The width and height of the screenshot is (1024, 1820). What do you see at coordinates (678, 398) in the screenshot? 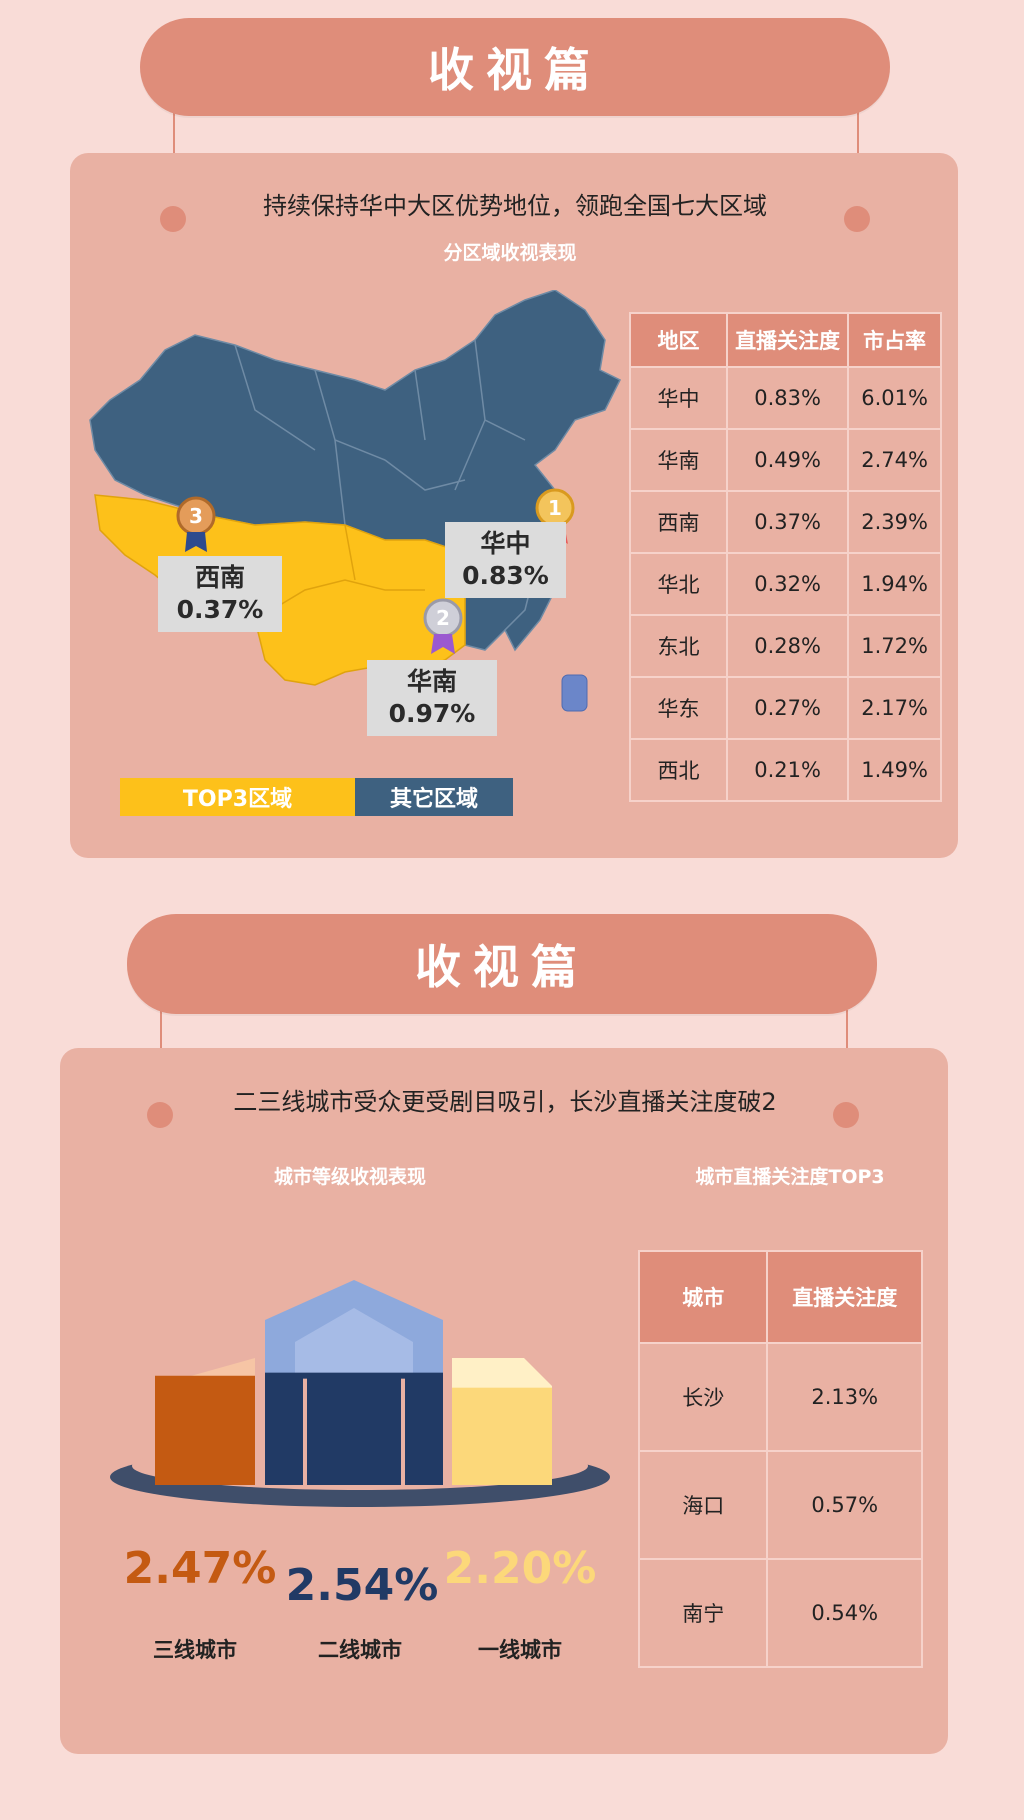
I see `region-table-cell: 华中` at bounding box center [678, 398].